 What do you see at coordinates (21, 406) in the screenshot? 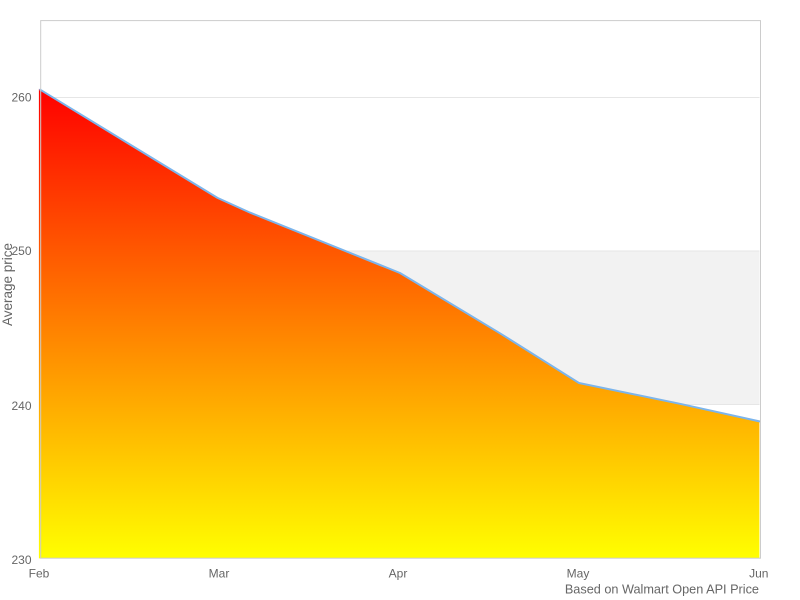
I see `svg-text: 240` at bounding box center [21, 406].